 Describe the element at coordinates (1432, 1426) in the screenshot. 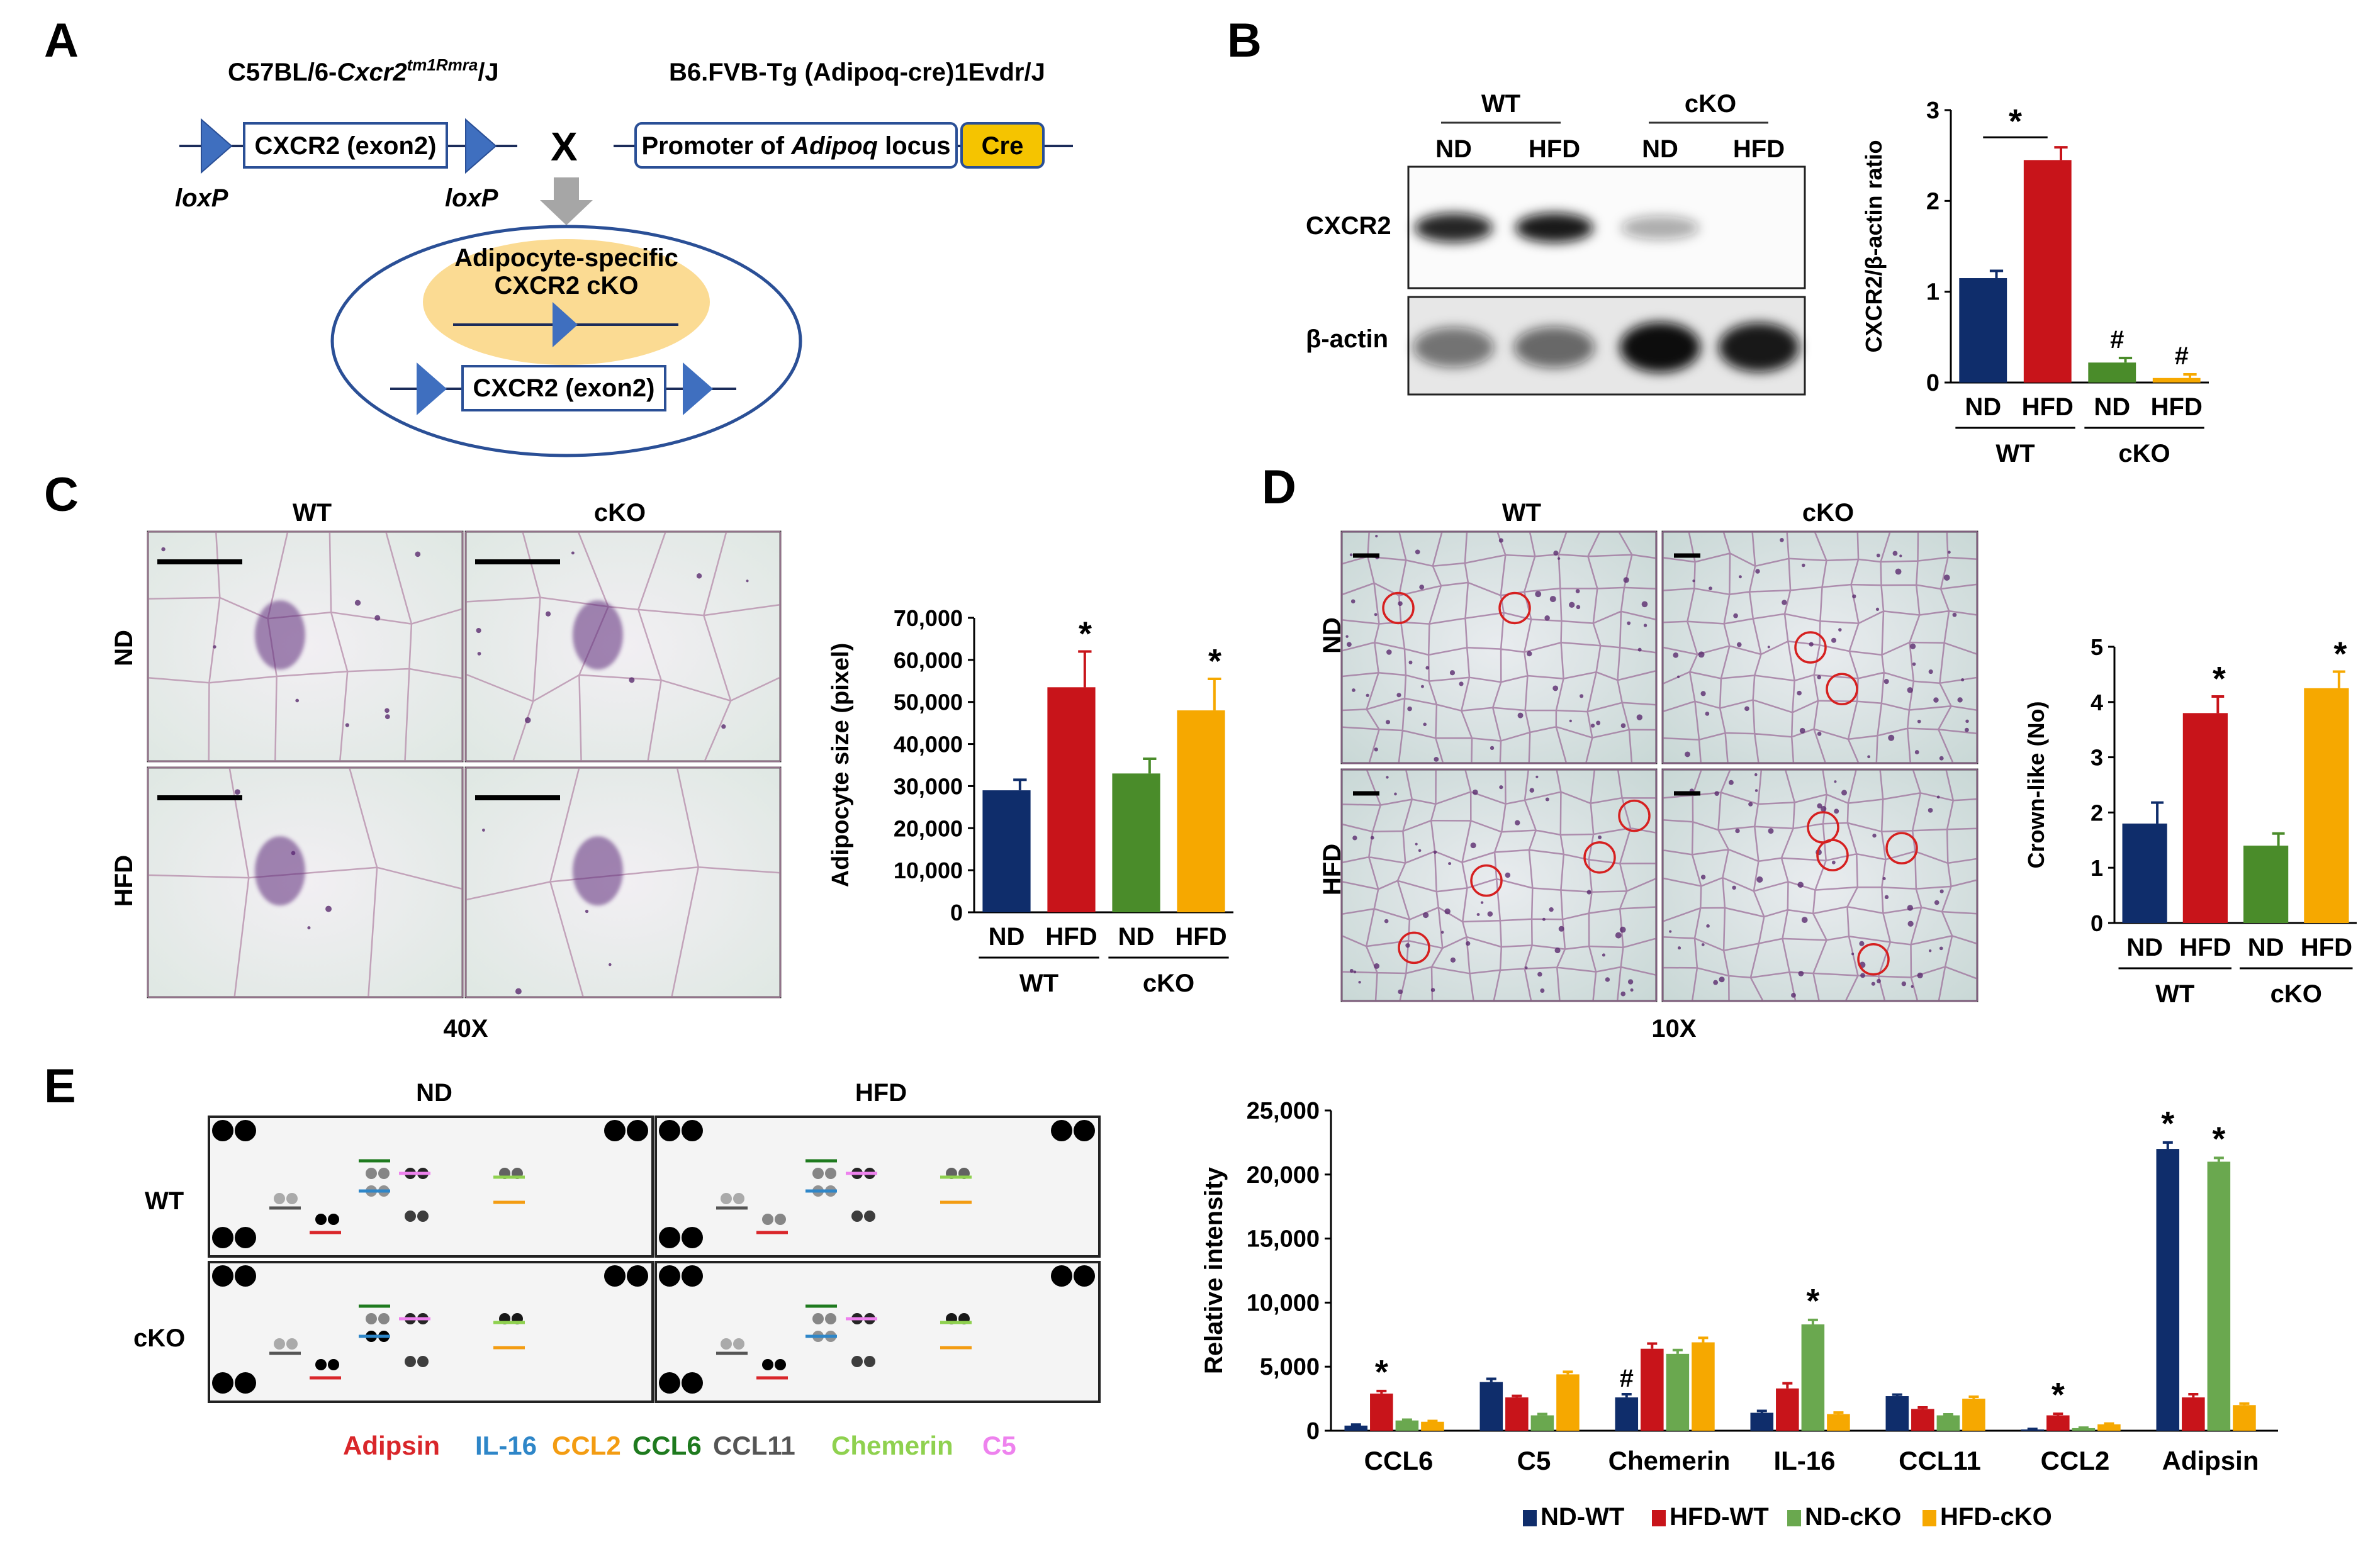

I see `bar-hfd-cko-ccl6` at that location.